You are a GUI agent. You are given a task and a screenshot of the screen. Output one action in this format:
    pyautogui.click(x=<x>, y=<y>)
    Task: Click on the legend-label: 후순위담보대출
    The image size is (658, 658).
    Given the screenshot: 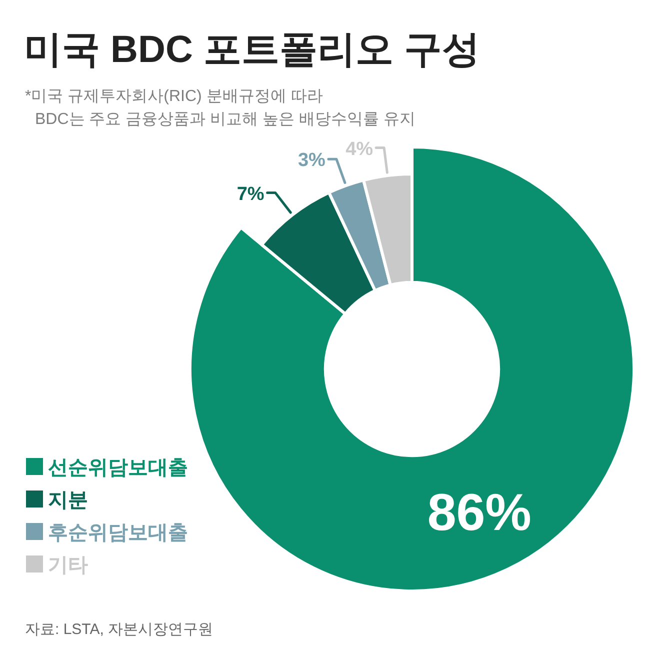 What is the action you would take?
    pyautogui.click(x=118, y=533)
    